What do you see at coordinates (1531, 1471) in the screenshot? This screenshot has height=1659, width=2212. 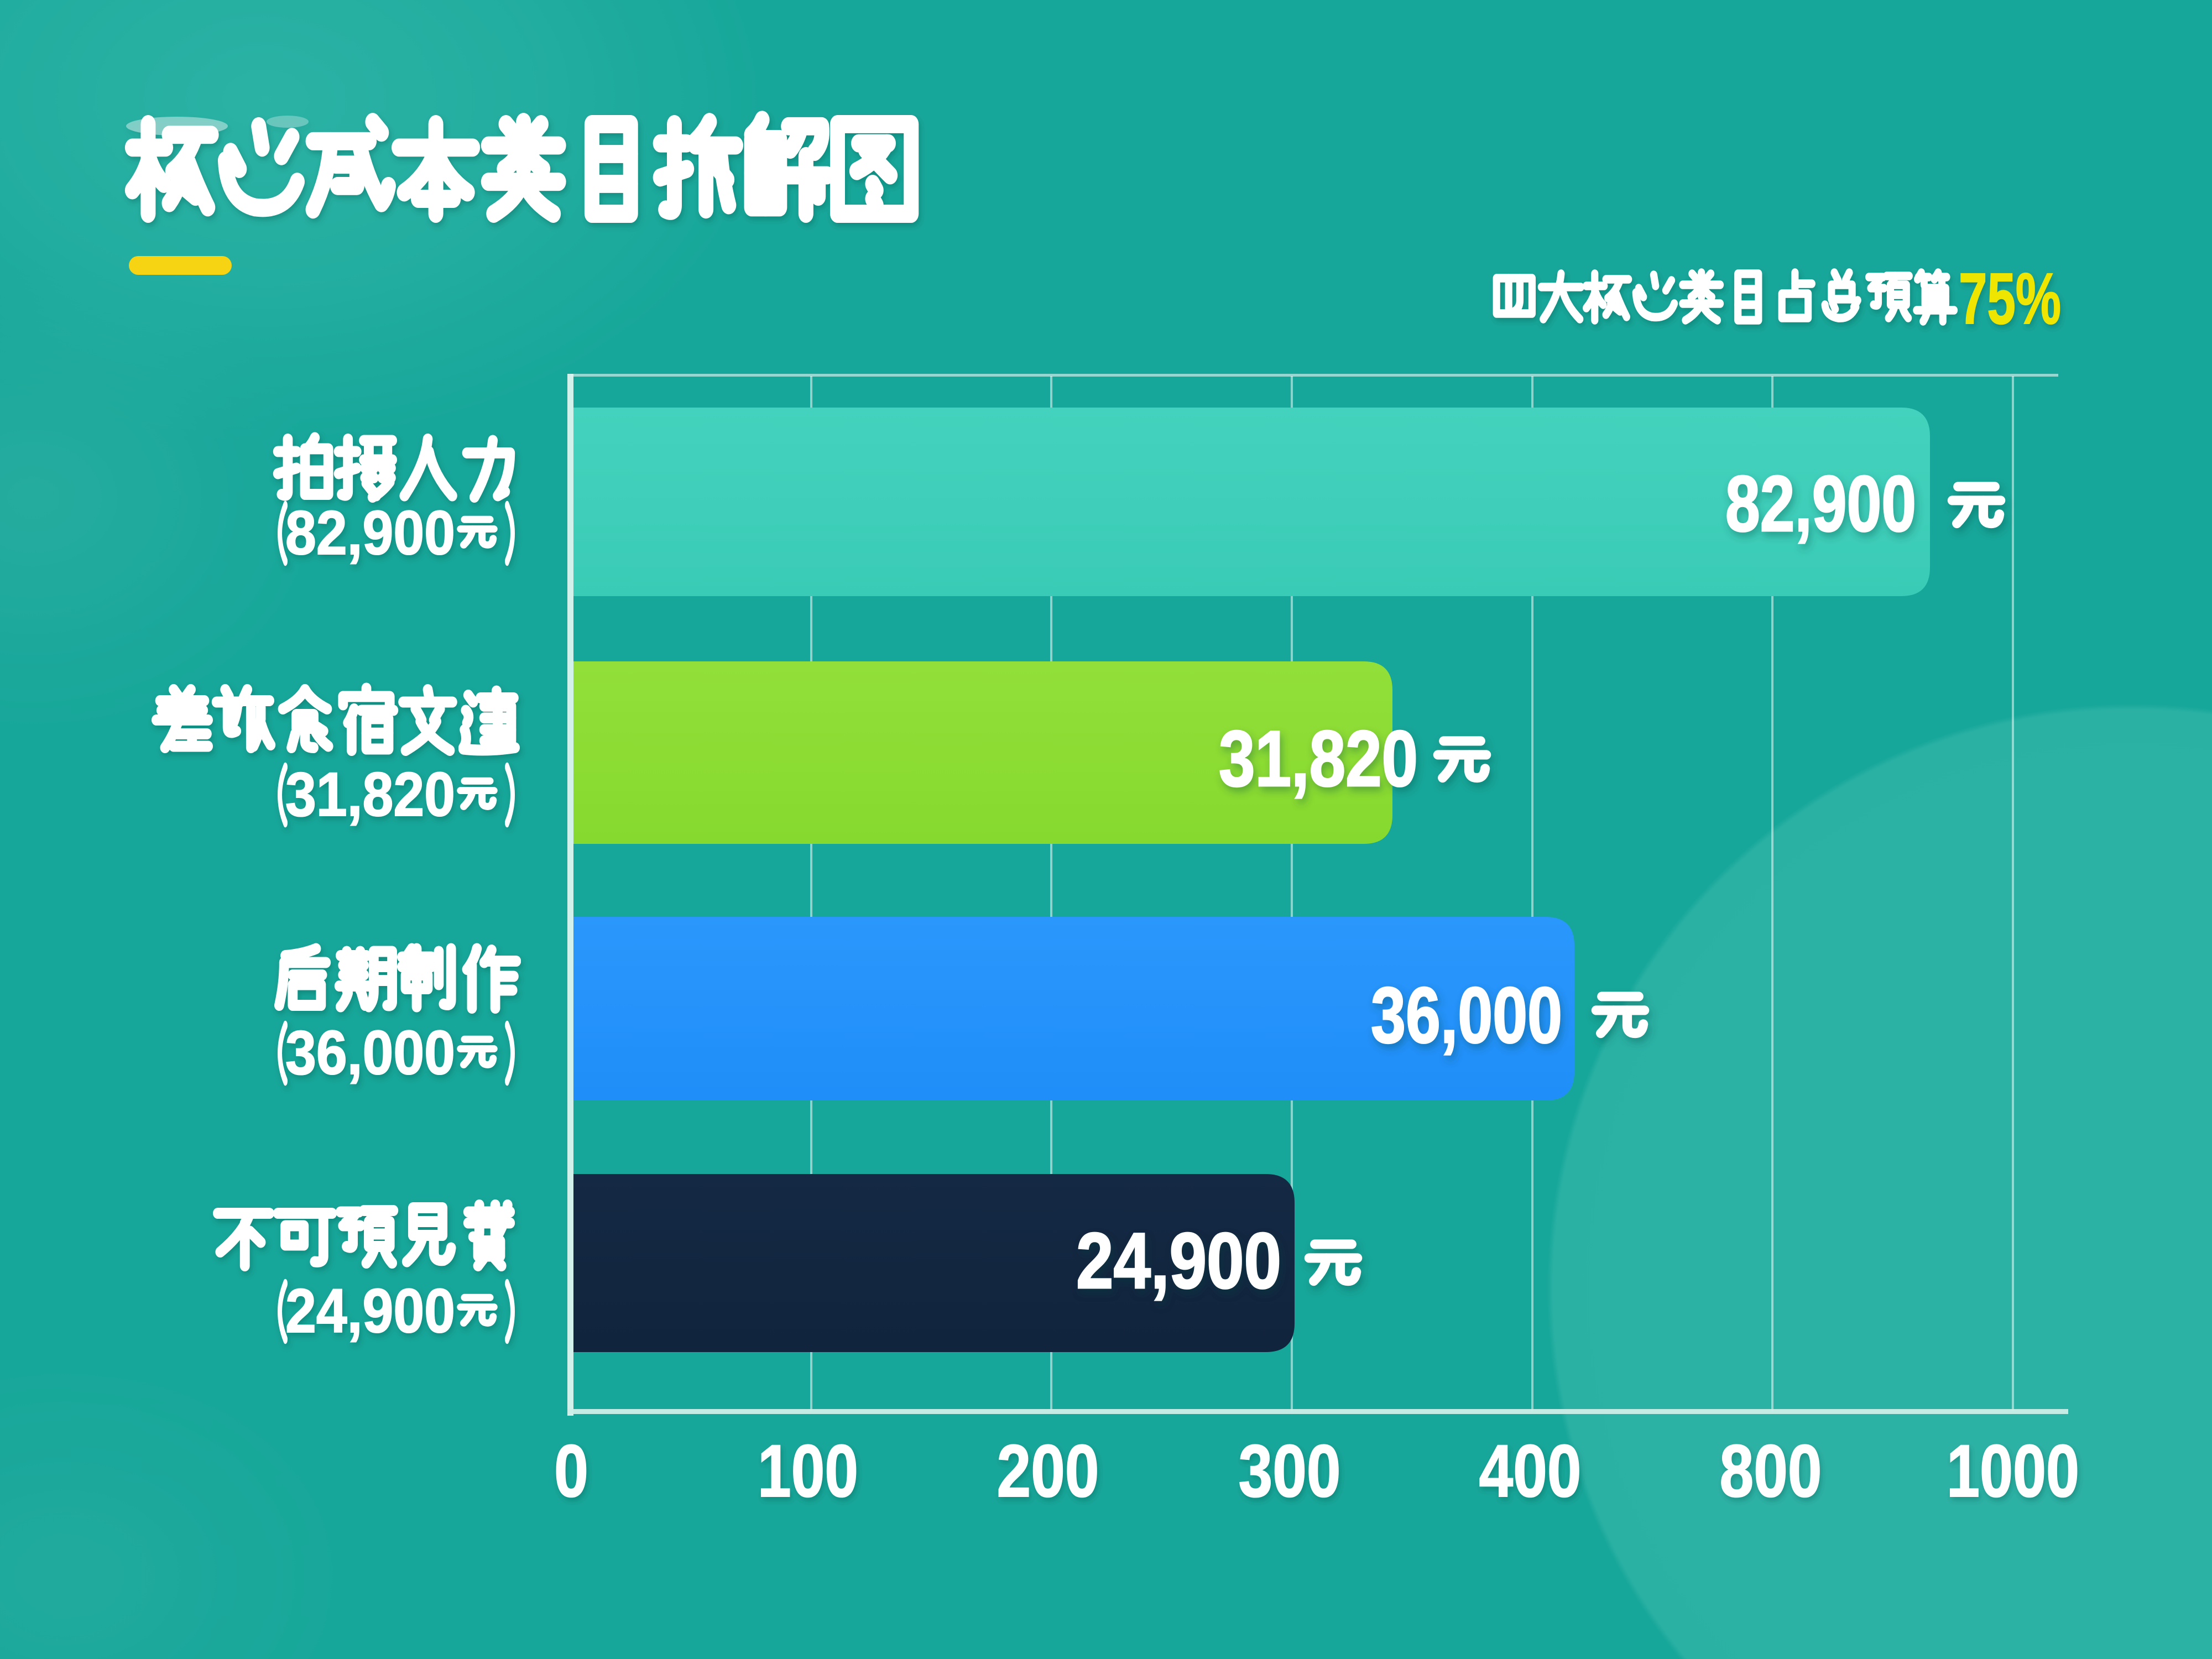 I see `svg-text: 400` at bounding box center [1531, 1471].